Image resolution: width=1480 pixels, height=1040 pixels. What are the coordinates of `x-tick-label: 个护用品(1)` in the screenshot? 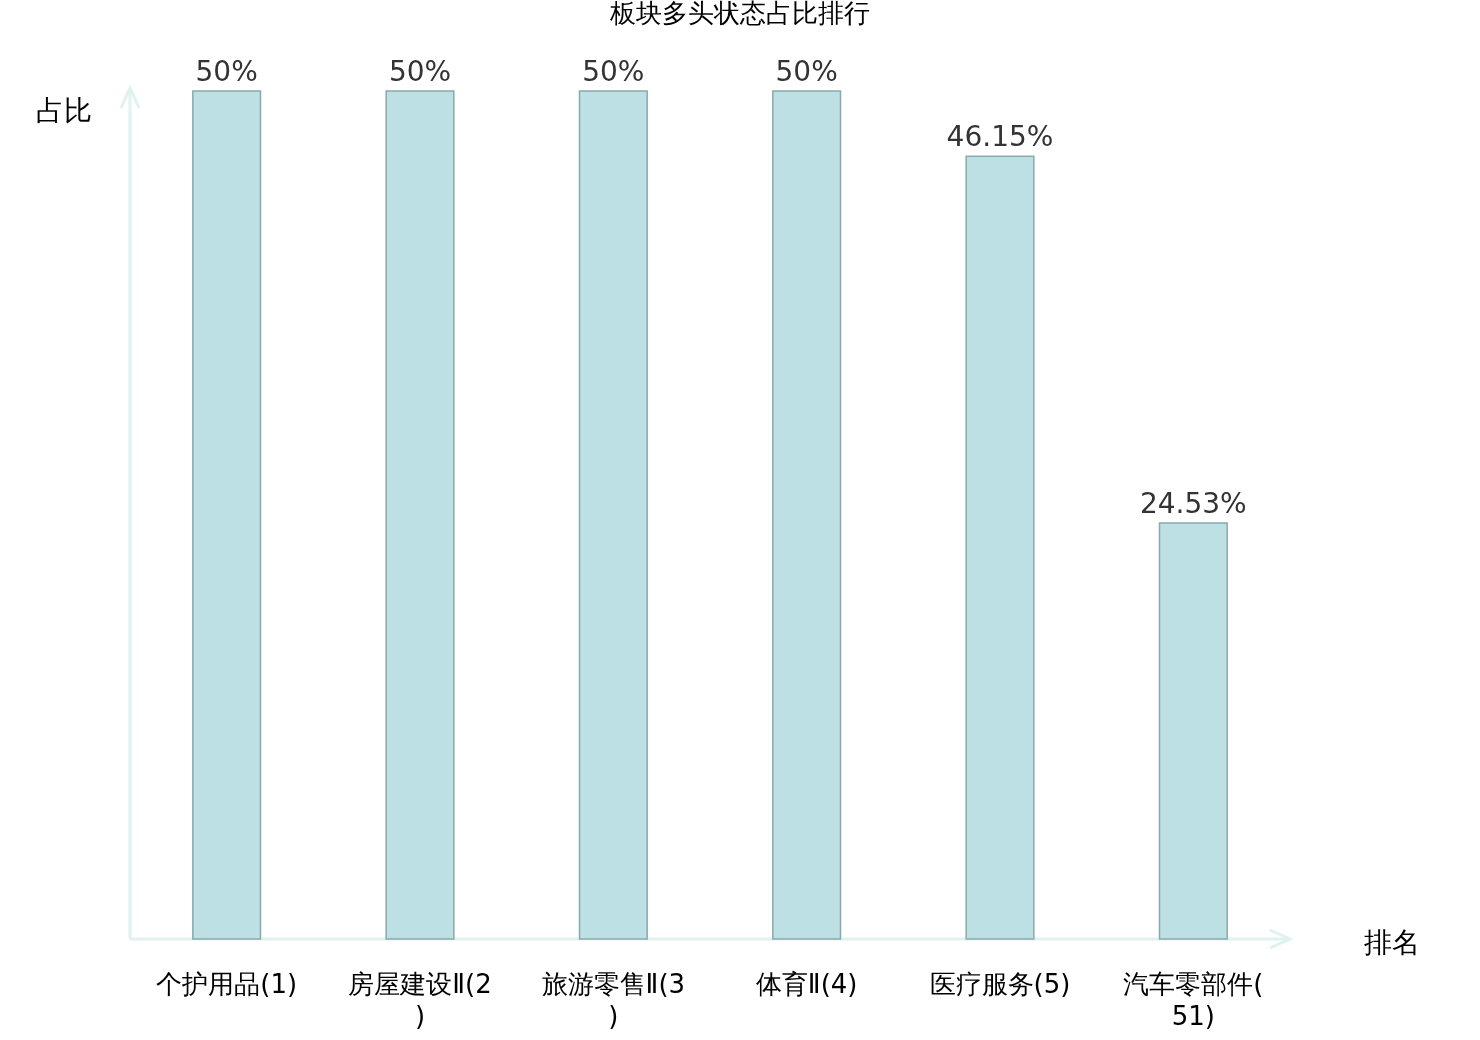 It's located at (227, 984).